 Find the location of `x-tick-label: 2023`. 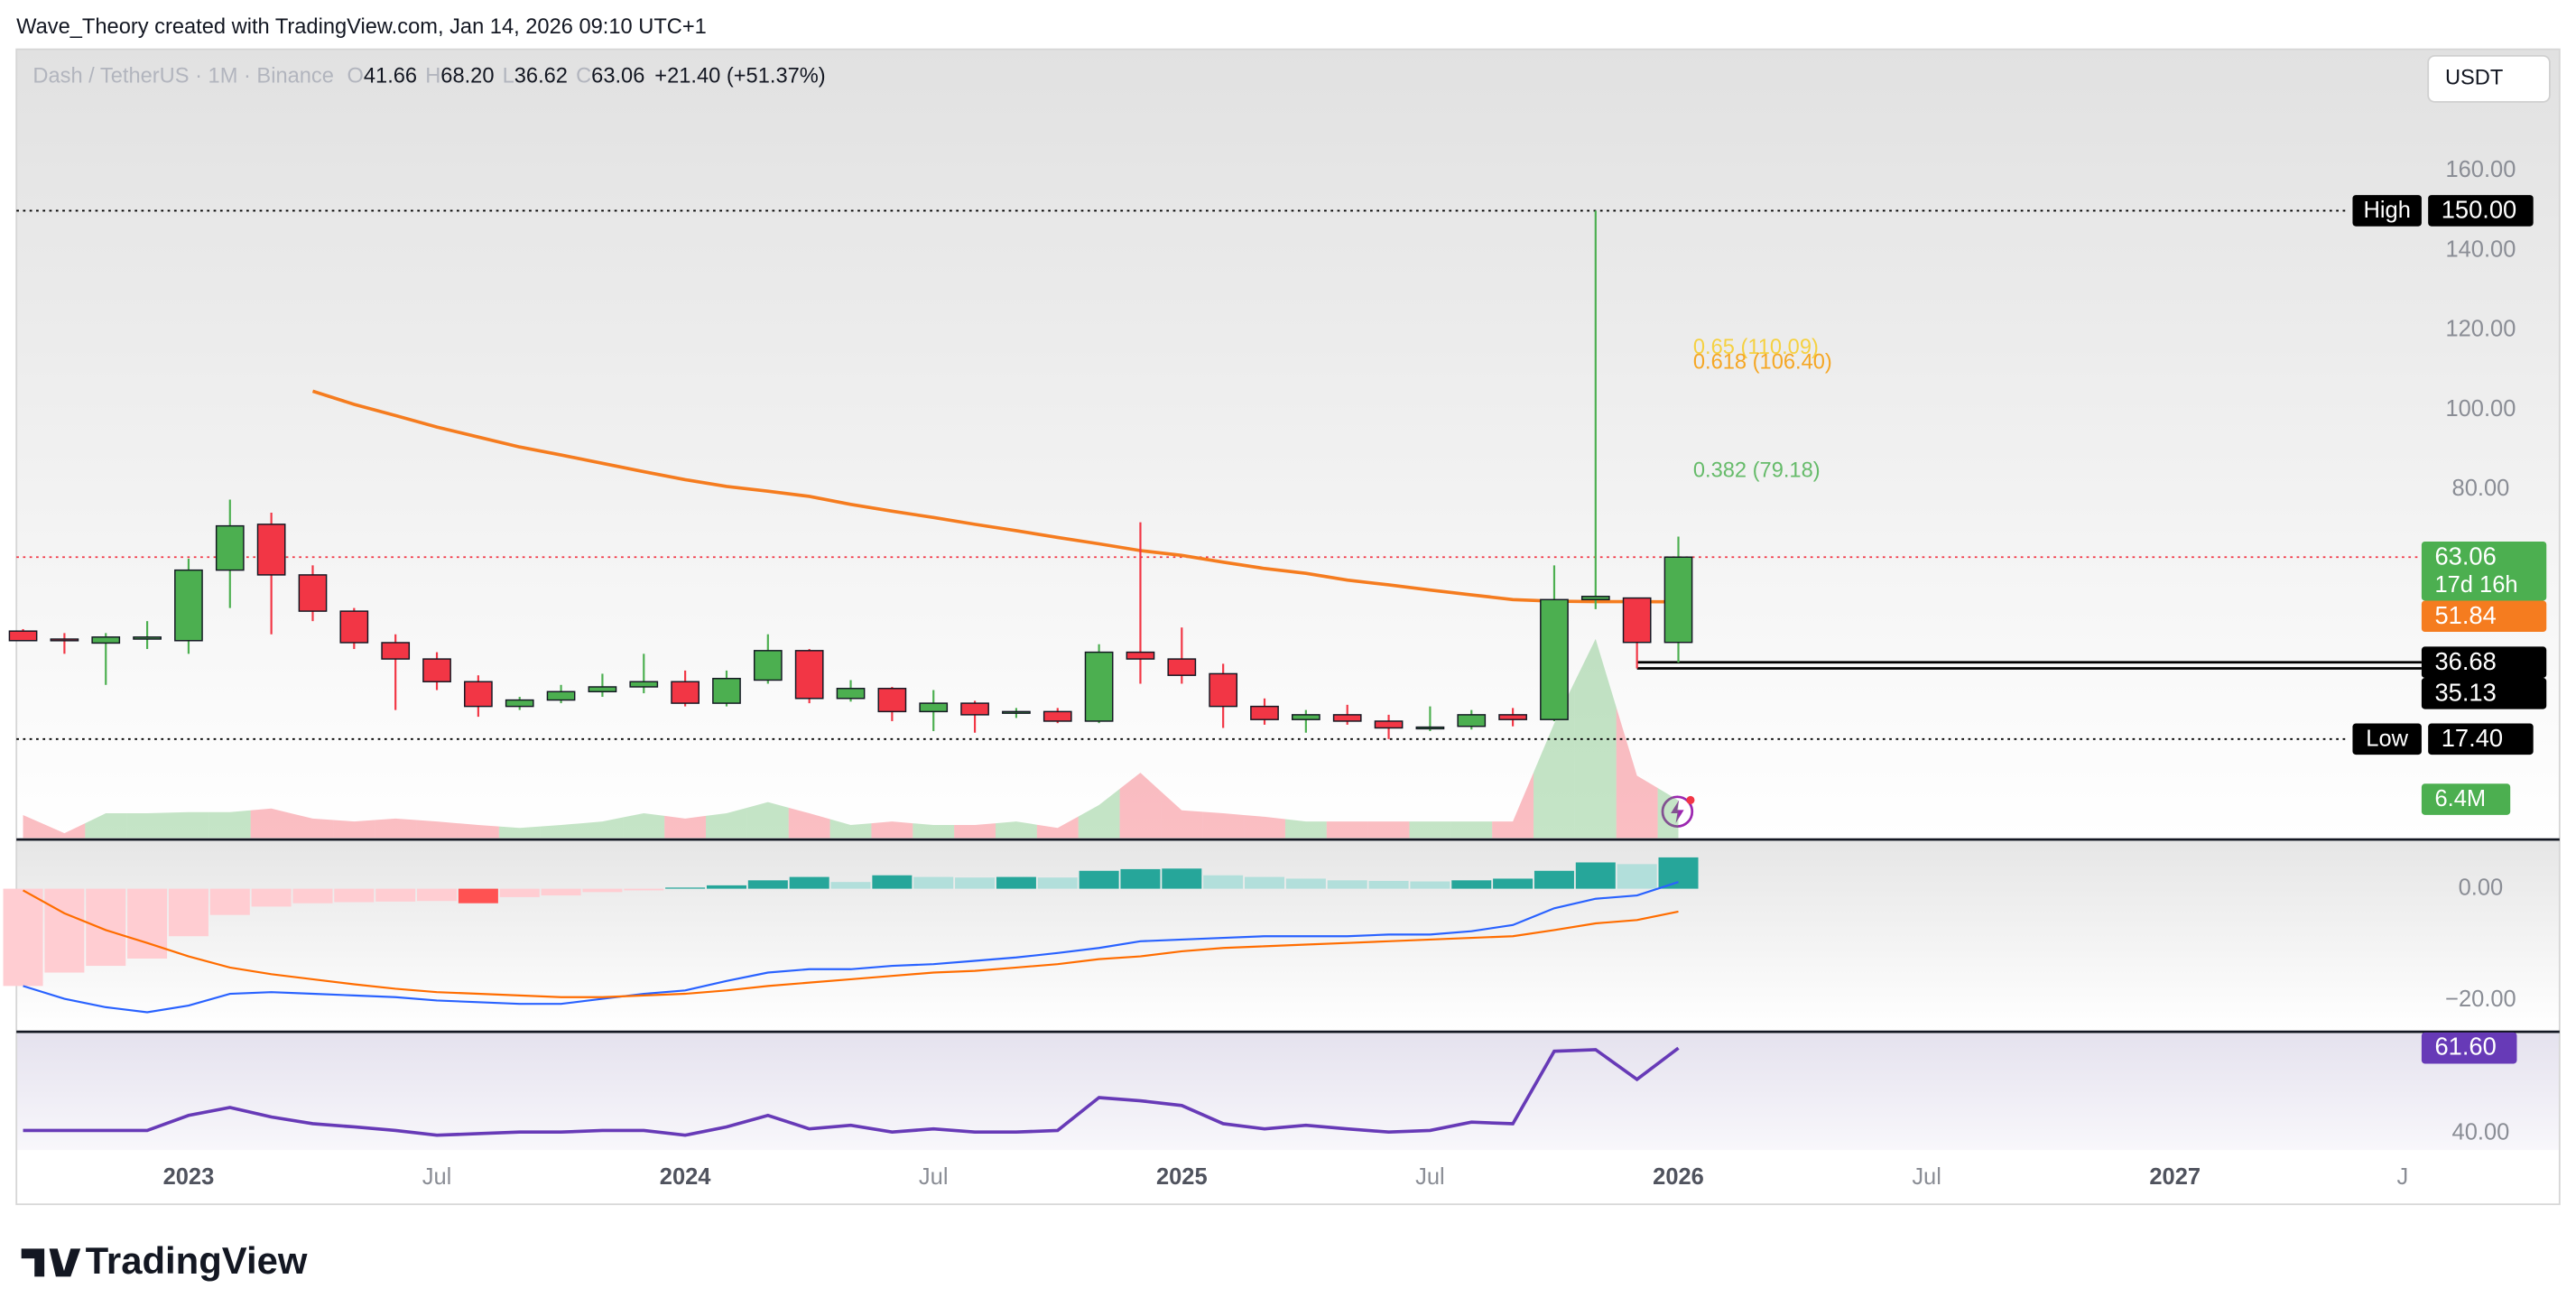

x-tick-label: 2023 is located at coordinates (189, 1177).